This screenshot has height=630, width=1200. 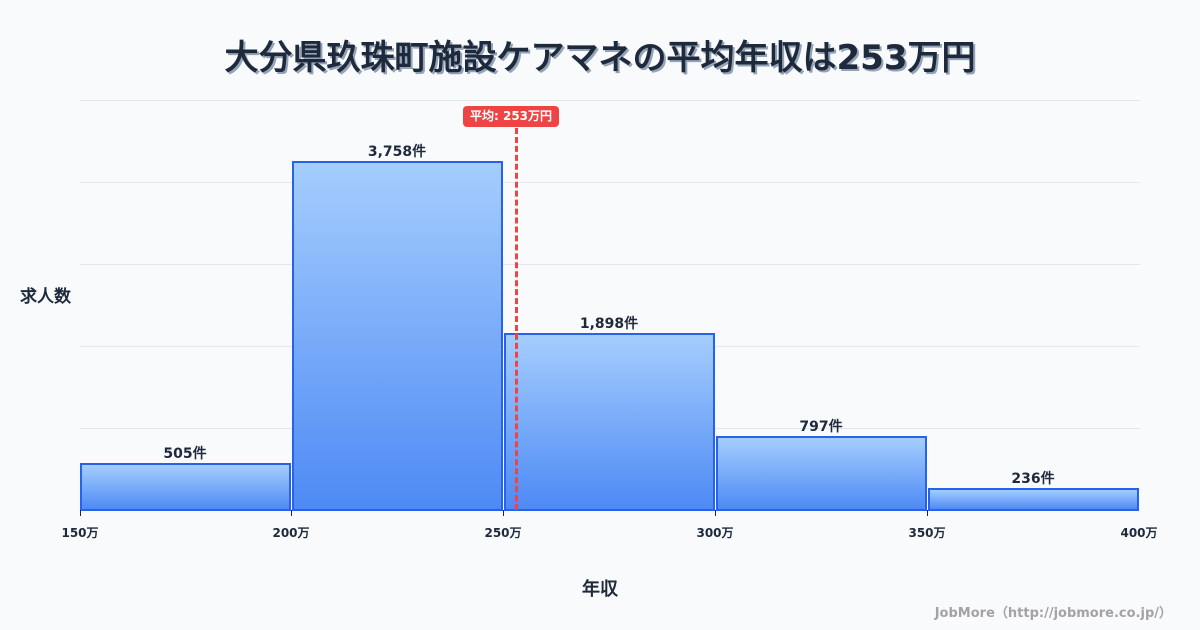 I want to click on bar-value-label: 236件, so click(x=1033, y=479).